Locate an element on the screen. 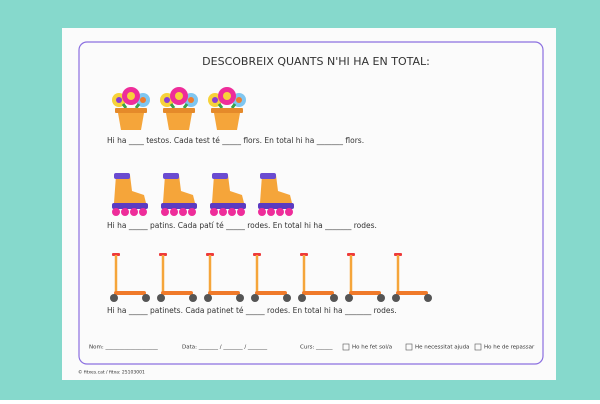 Image resolution: width=600 pixels, height=404 pixels. date-field: Data: _______ / _______ / _______ is located at coordinates (224, 348).